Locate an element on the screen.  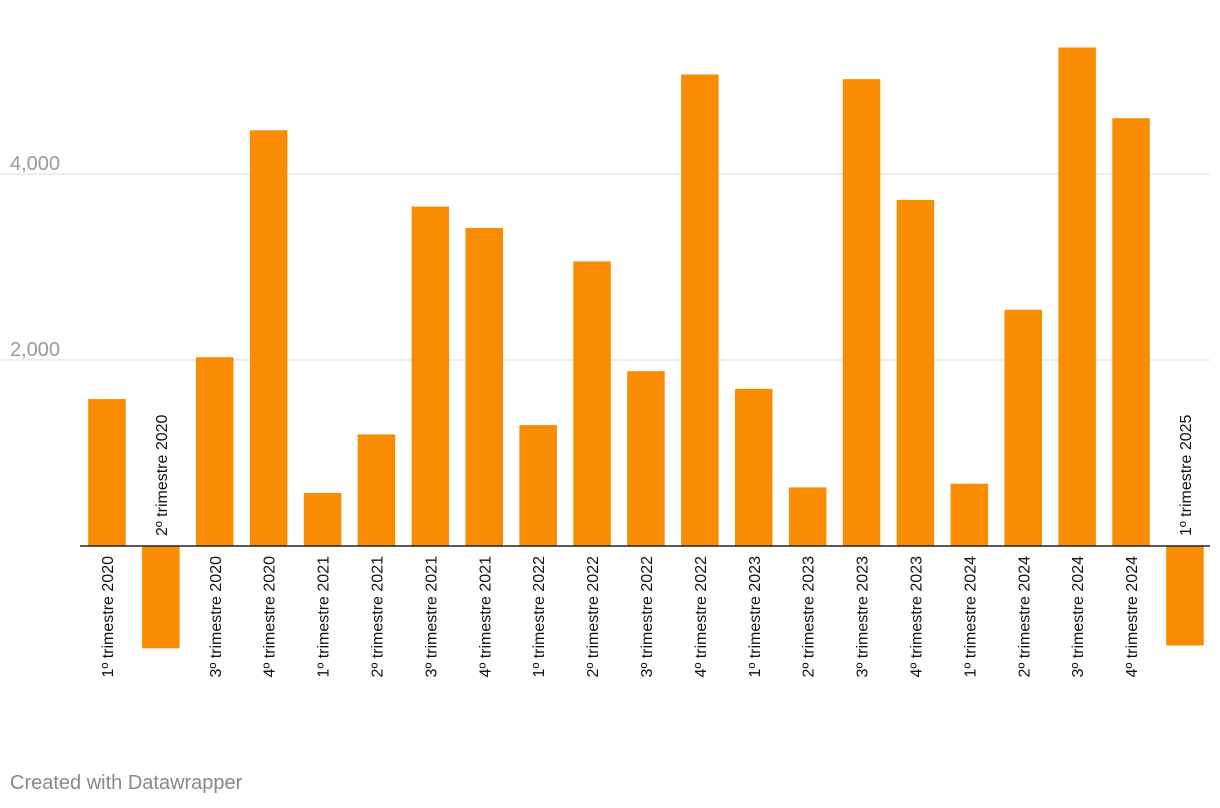
x-tick-label: 2º trimestre 2020 is located at coordinates (162, 475).